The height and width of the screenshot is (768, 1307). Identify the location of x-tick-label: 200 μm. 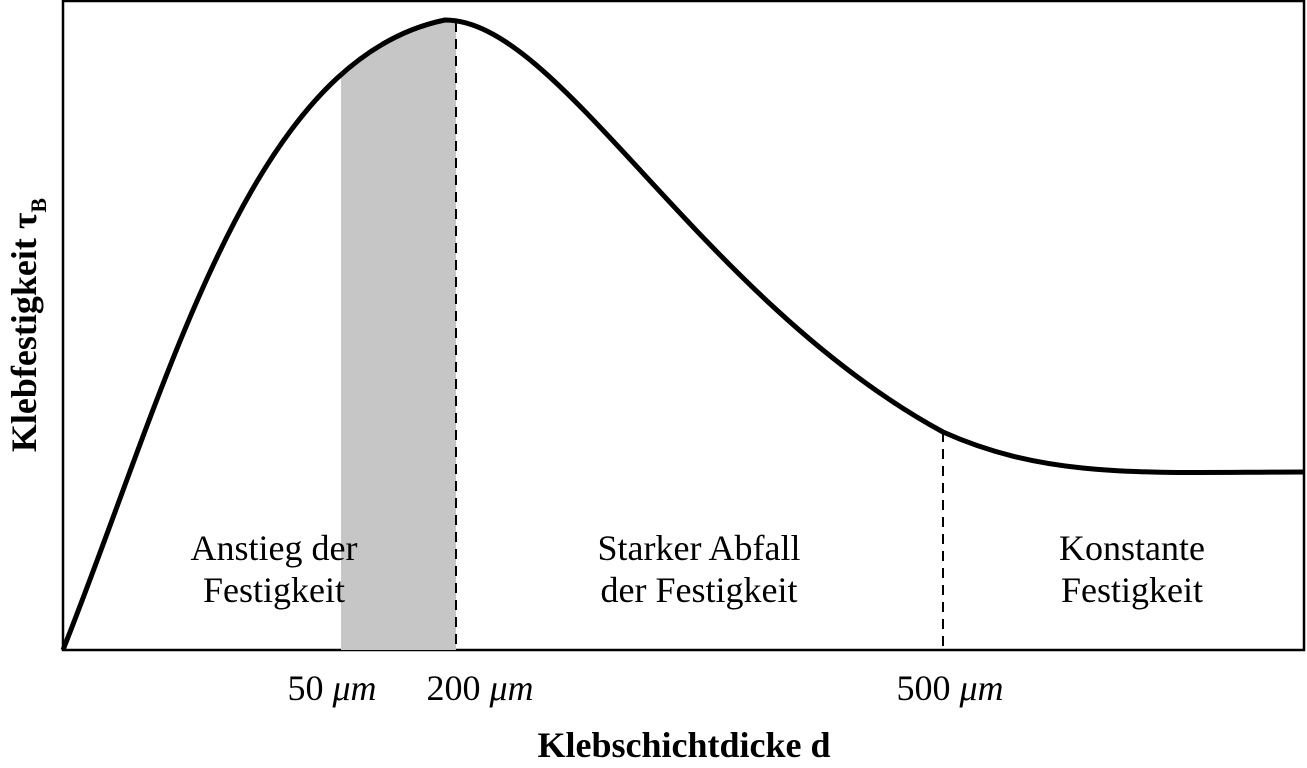
(479, 688).